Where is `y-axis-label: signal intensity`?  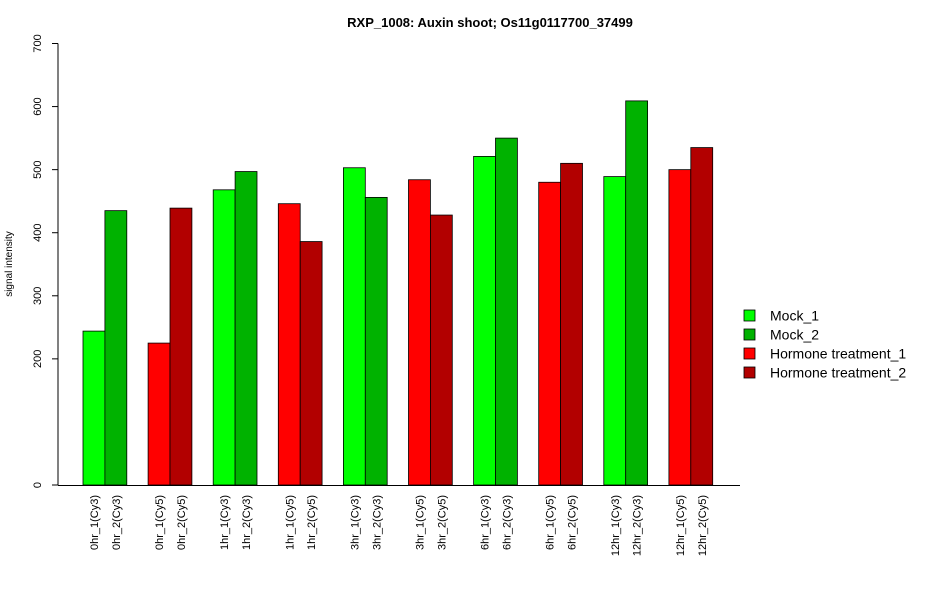 y-axis-label: signal intensity is located at coordinates (9, 264).